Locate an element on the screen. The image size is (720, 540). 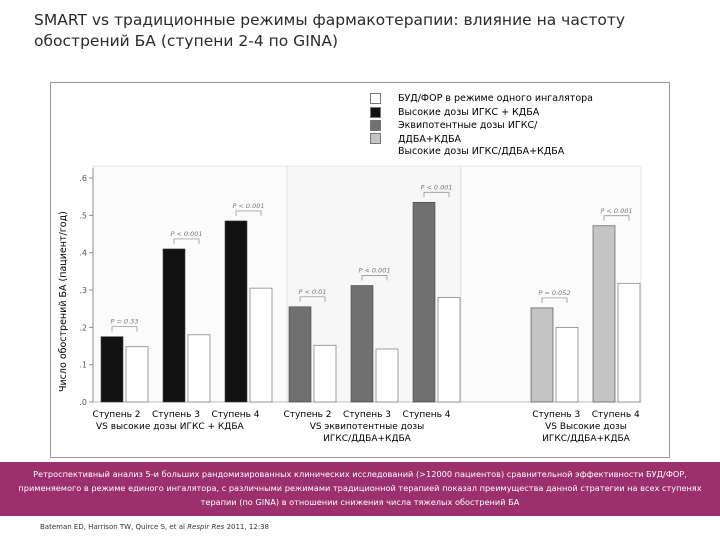
group-3-category-1: Ступень 3 is located at coordinates (556, 415).